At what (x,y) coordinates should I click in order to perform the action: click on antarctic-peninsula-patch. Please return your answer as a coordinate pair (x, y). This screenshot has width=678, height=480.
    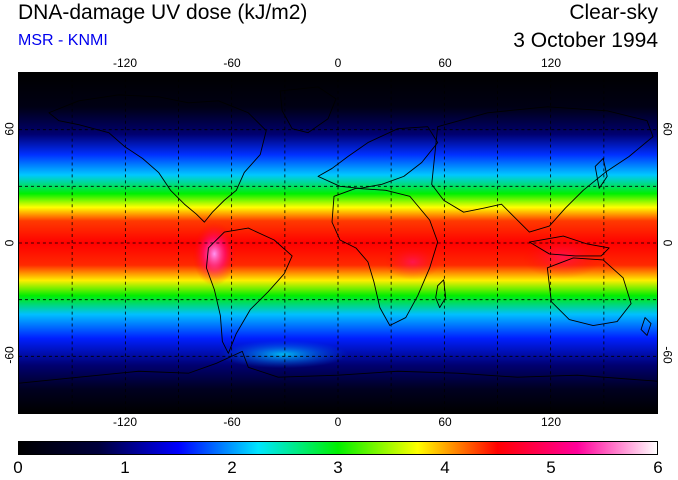
    Looking at the image, I should click on (283, 354).